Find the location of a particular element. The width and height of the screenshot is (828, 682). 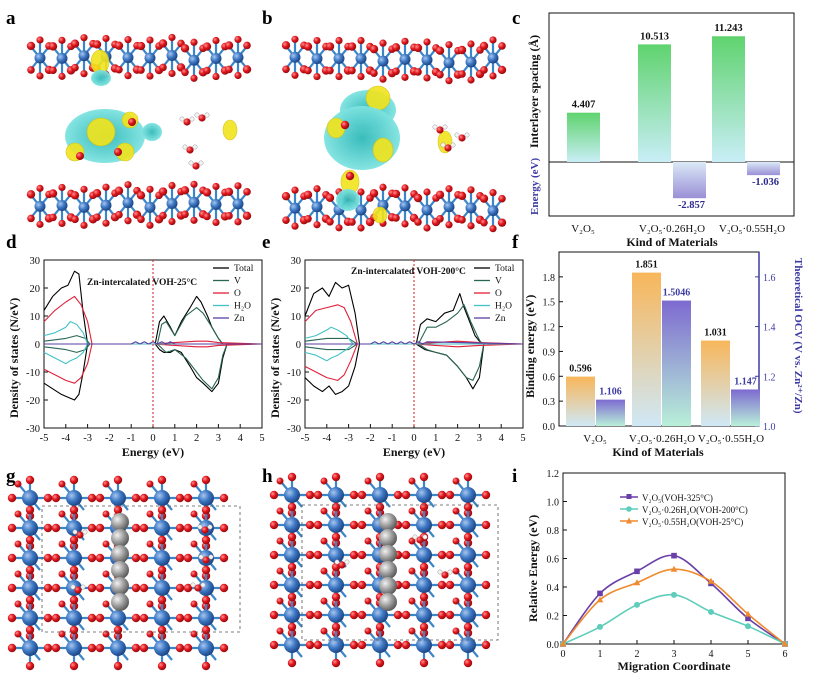

y-tick-label-3: 0 is located at coordinates (298, 345).